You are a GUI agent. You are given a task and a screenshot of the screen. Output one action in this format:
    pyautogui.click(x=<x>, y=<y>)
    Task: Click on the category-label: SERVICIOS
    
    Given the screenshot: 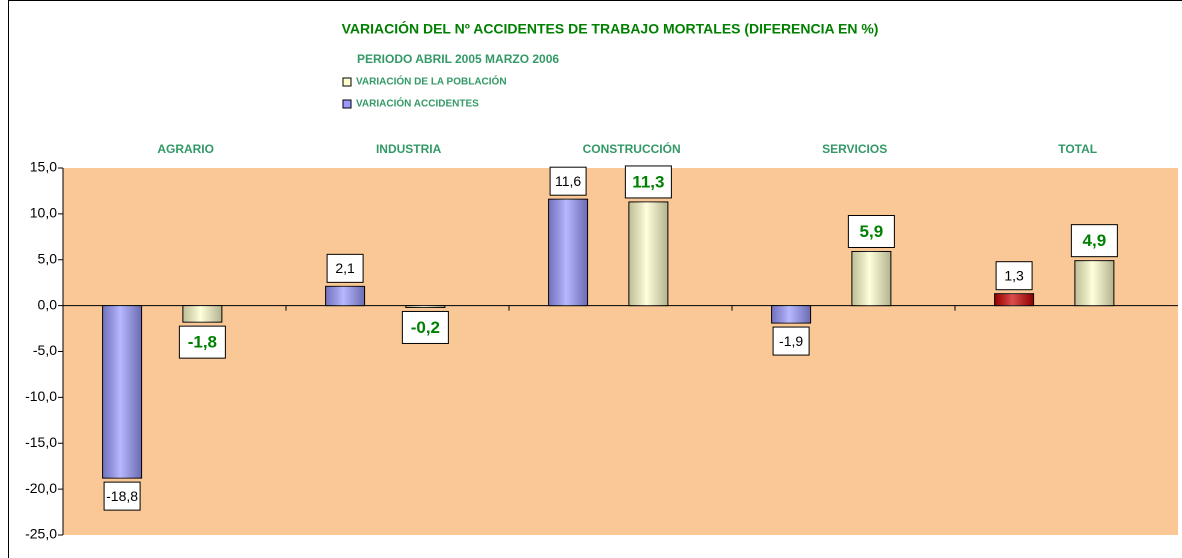 What is the action you would take?
    pyautogui.click(x=854, y=149)
    